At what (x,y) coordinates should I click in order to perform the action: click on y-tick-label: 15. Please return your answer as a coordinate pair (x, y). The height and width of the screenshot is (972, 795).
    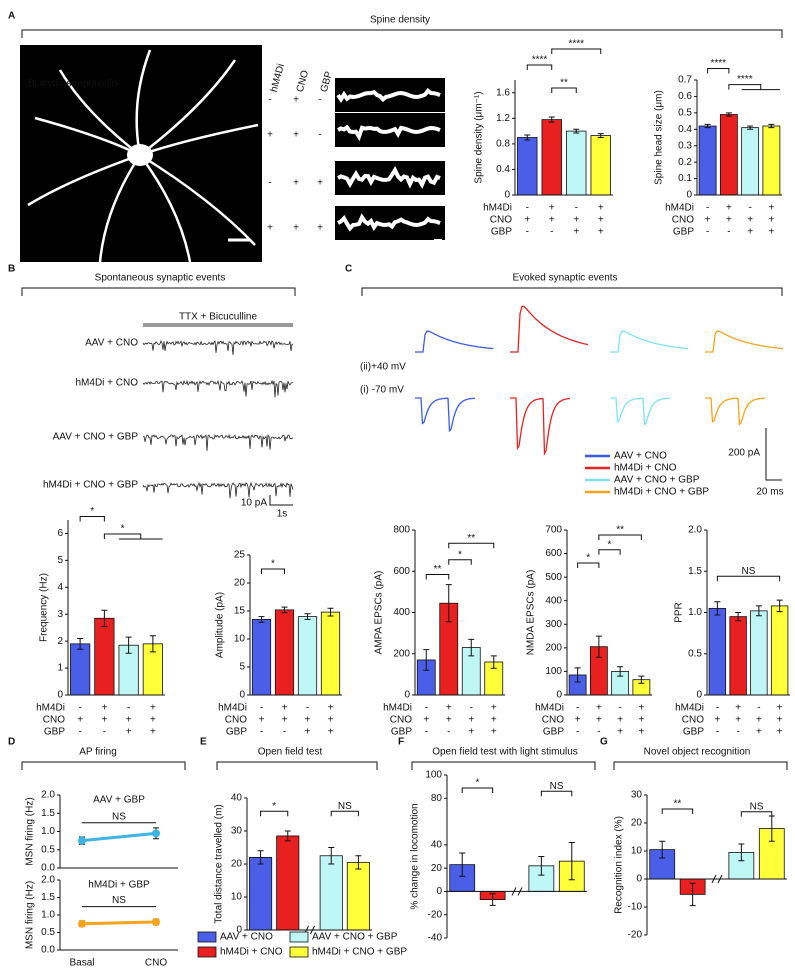
    Looking at the image, I should click on (240, 611).